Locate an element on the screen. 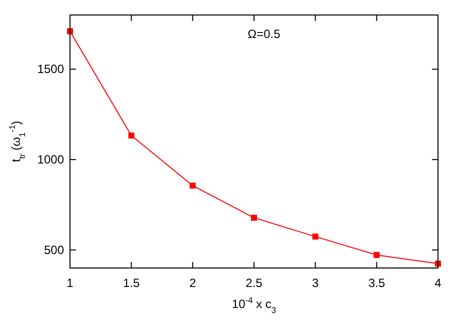  x-tick-label: 2.5 is located at coordinates (254, 283).